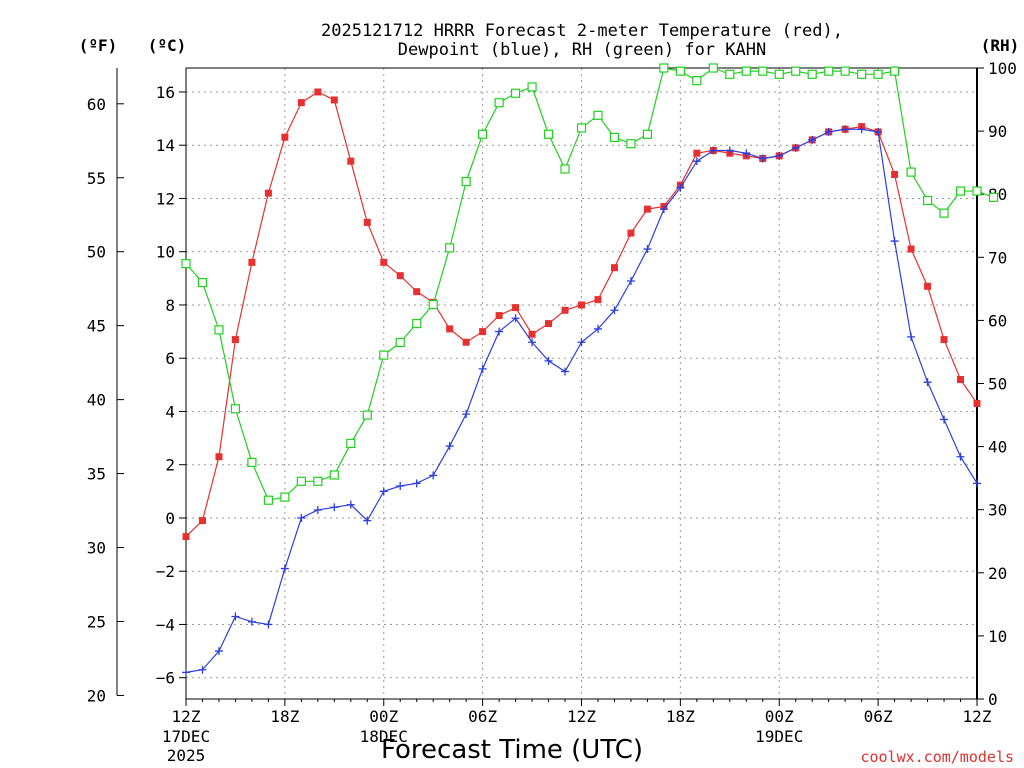 The width and height of the screenshot is (1024, 768). I want to click on fahrenheit-tick-label: 55, so click(96, 178).